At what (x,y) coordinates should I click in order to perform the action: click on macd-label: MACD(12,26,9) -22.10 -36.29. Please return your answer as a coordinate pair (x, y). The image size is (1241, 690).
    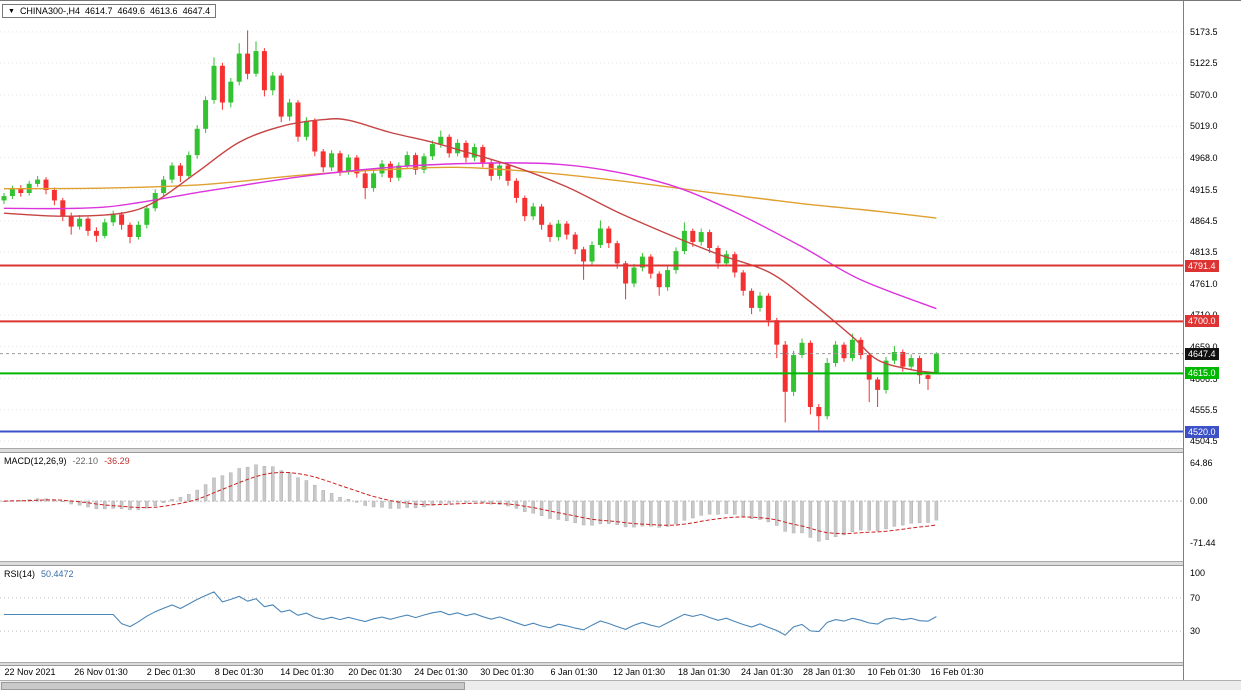
    Looking at the image, I should click on (67, 461).